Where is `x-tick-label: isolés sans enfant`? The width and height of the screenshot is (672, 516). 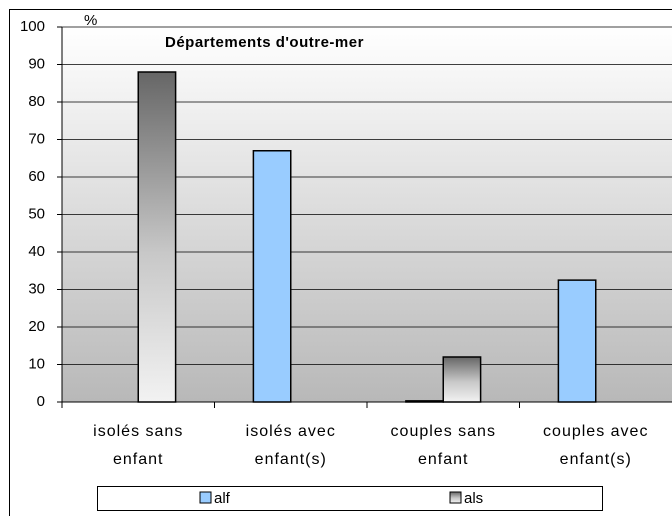
x-tick-label: isolés sans enfant is located at coordinates (138, 445).